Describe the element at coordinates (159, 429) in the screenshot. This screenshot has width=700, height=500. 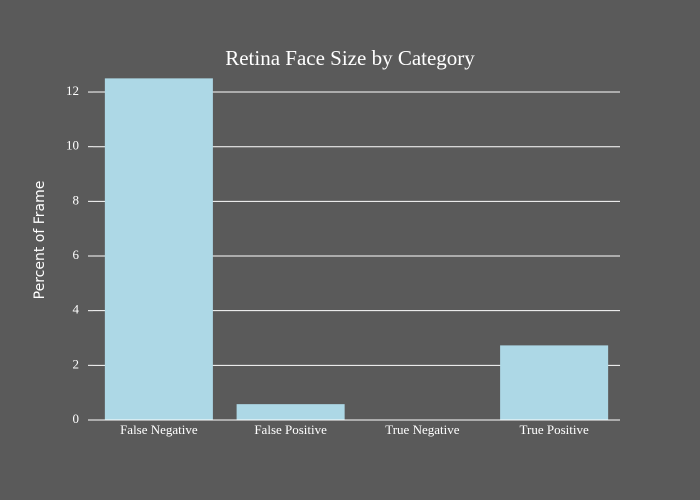
I see `x-tick-label: False Negative` at that location.